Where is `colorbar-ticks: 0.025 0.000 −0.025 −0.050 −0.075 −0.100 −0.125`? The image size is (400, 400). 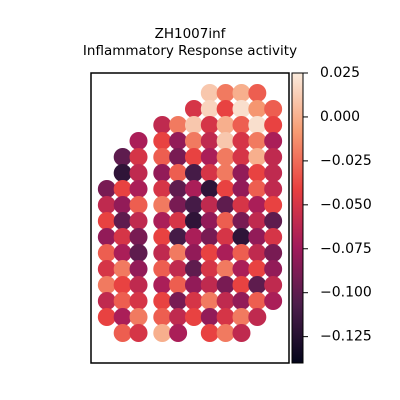
colorbar-ticks: 0.025 0.000 −0.025 −0.050 −0.075 −0.100 −0.125 is located at coordinates (337, 205).